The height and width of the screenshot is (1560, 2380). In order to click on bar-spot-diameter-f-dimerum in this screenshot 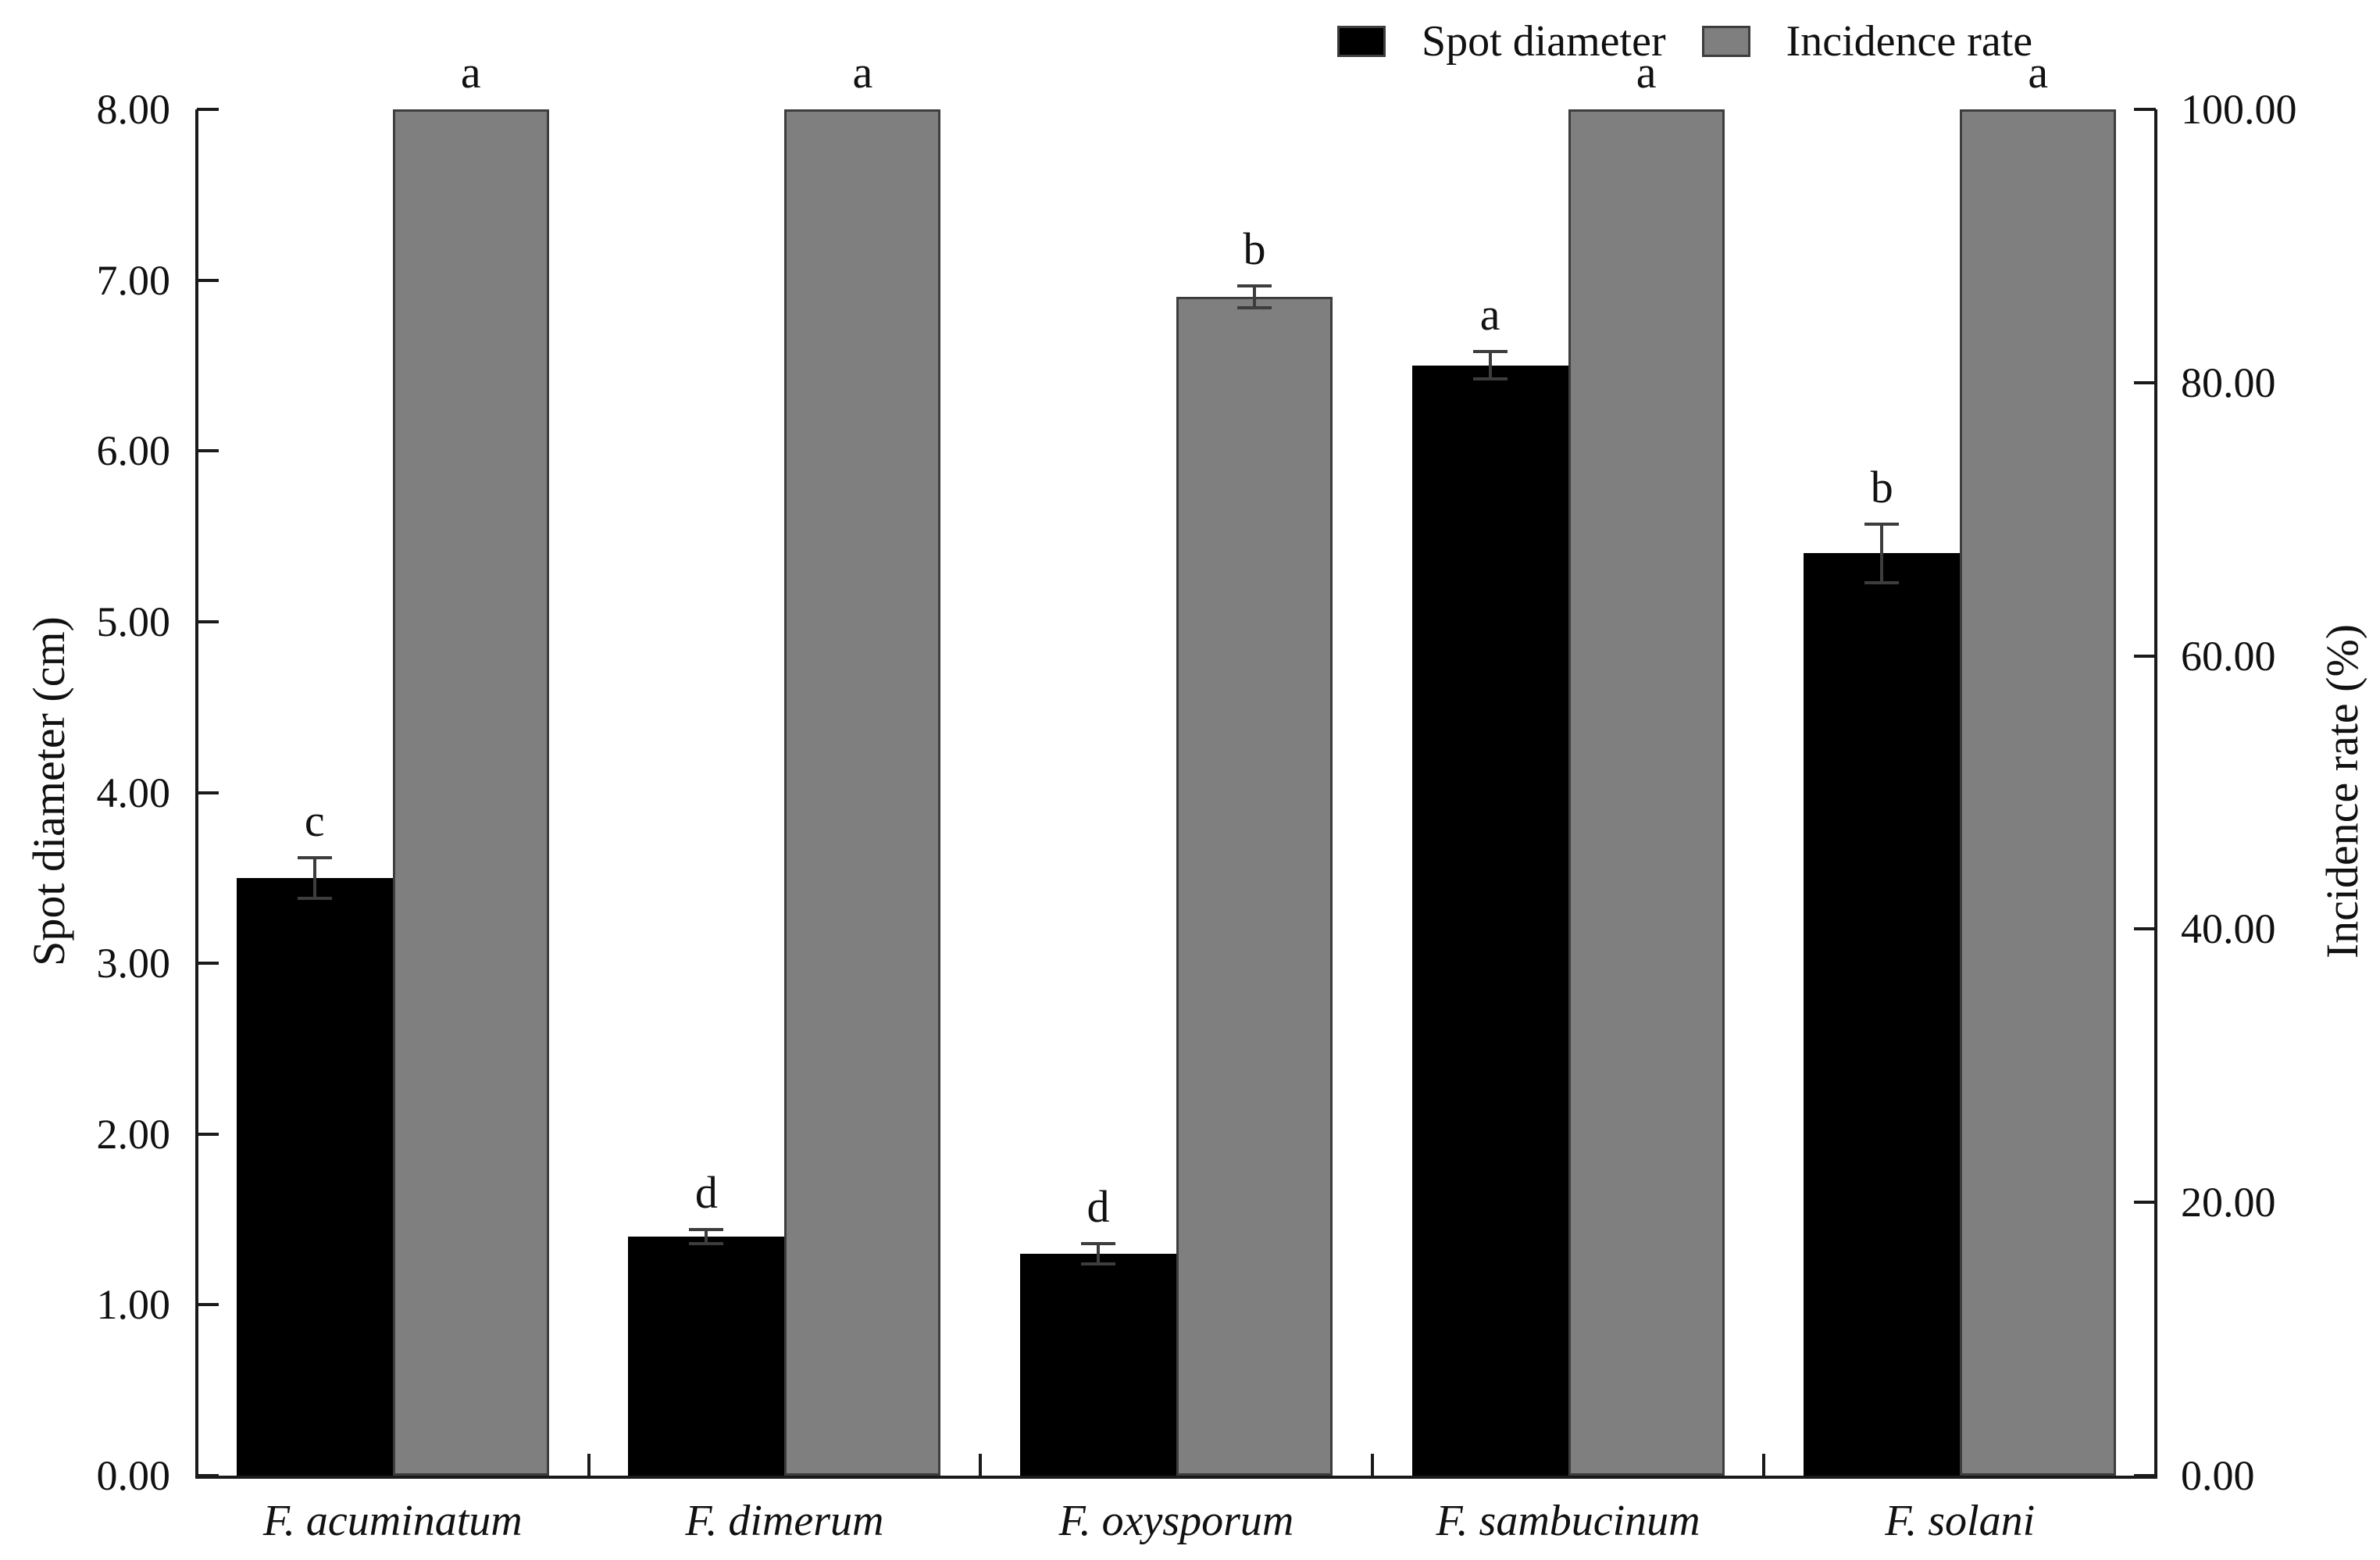, I will do `click(706, 1356)`.